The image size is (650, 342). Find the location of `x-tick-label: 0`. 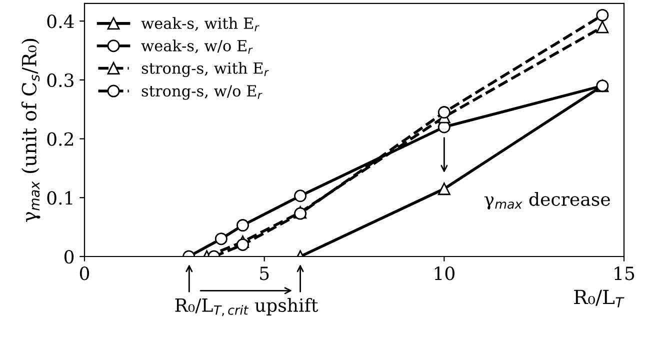

x-tick-label: 0 is located at coordinates (85, 273).